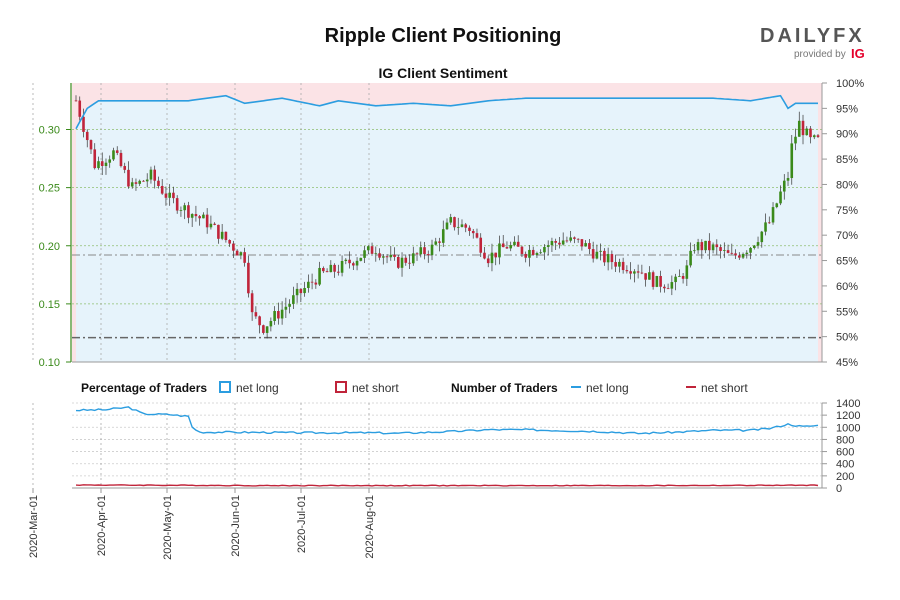 Image resolution: width=900 pixels, height=600 pixels. I want to click on date-tick-label: 2020-May-01, so click(168, 527).